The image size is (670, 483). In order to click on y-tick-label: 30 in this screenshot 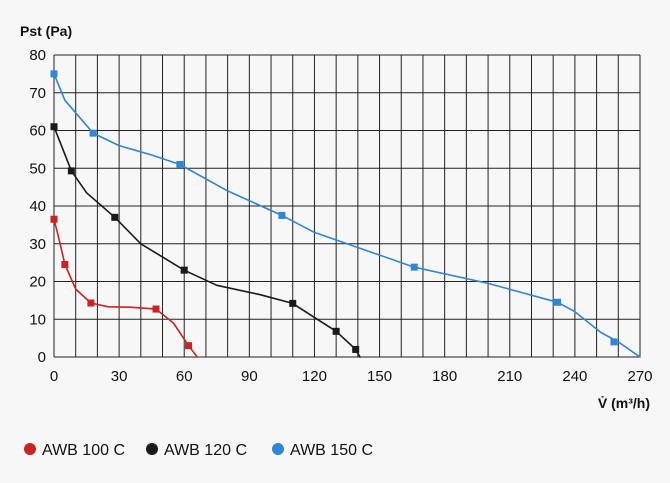, I will do `click(37, 244)`.